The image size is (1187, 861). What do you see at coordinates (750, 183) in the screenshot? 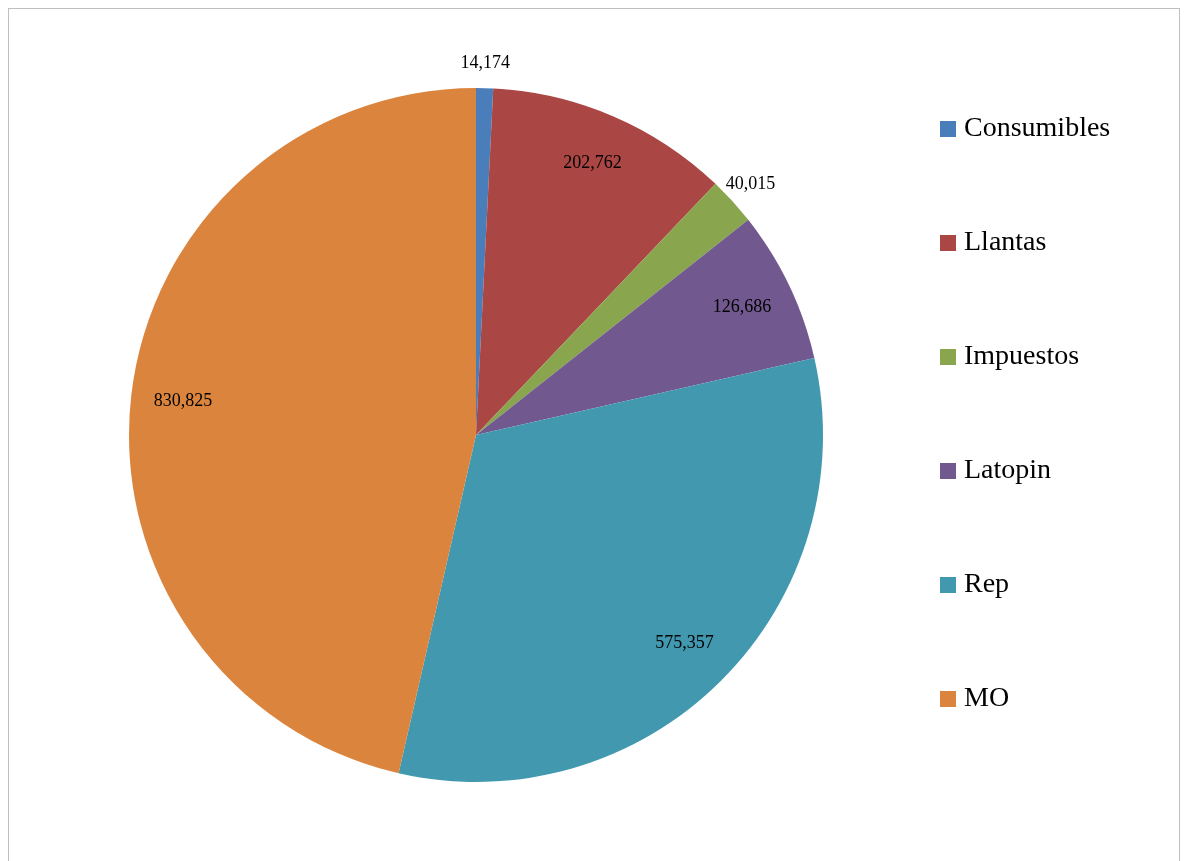
I see `data-label: 40,015` at bounding box center [750, 183].